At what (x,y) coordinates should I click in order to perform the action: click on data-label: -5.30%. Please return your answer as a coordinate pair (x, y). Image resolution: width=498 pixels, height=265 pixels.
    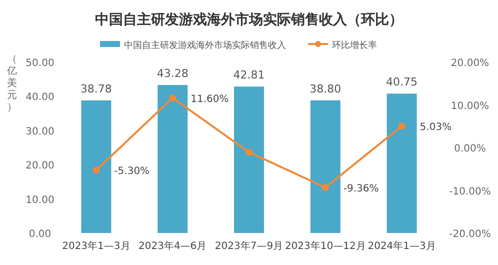
    Looking at the image, I should click on (132, 172).